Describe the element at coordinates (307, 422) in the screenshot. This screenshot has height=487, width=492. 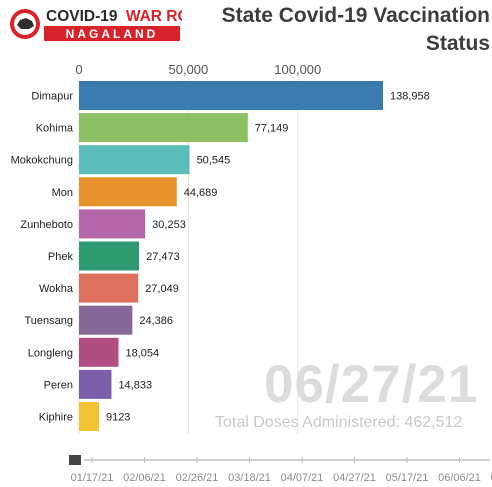
I see `total-doses-text: Total Doses Administered:` at that location.